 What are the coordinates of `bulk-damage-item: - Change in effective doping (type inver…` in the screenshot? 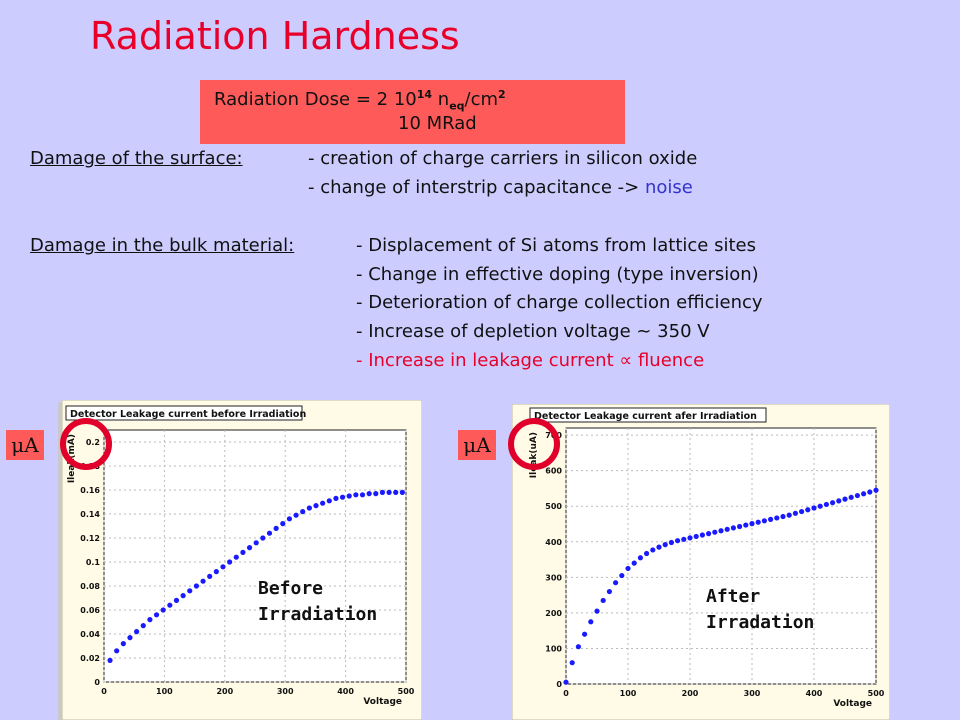 It's located at (557, 274).